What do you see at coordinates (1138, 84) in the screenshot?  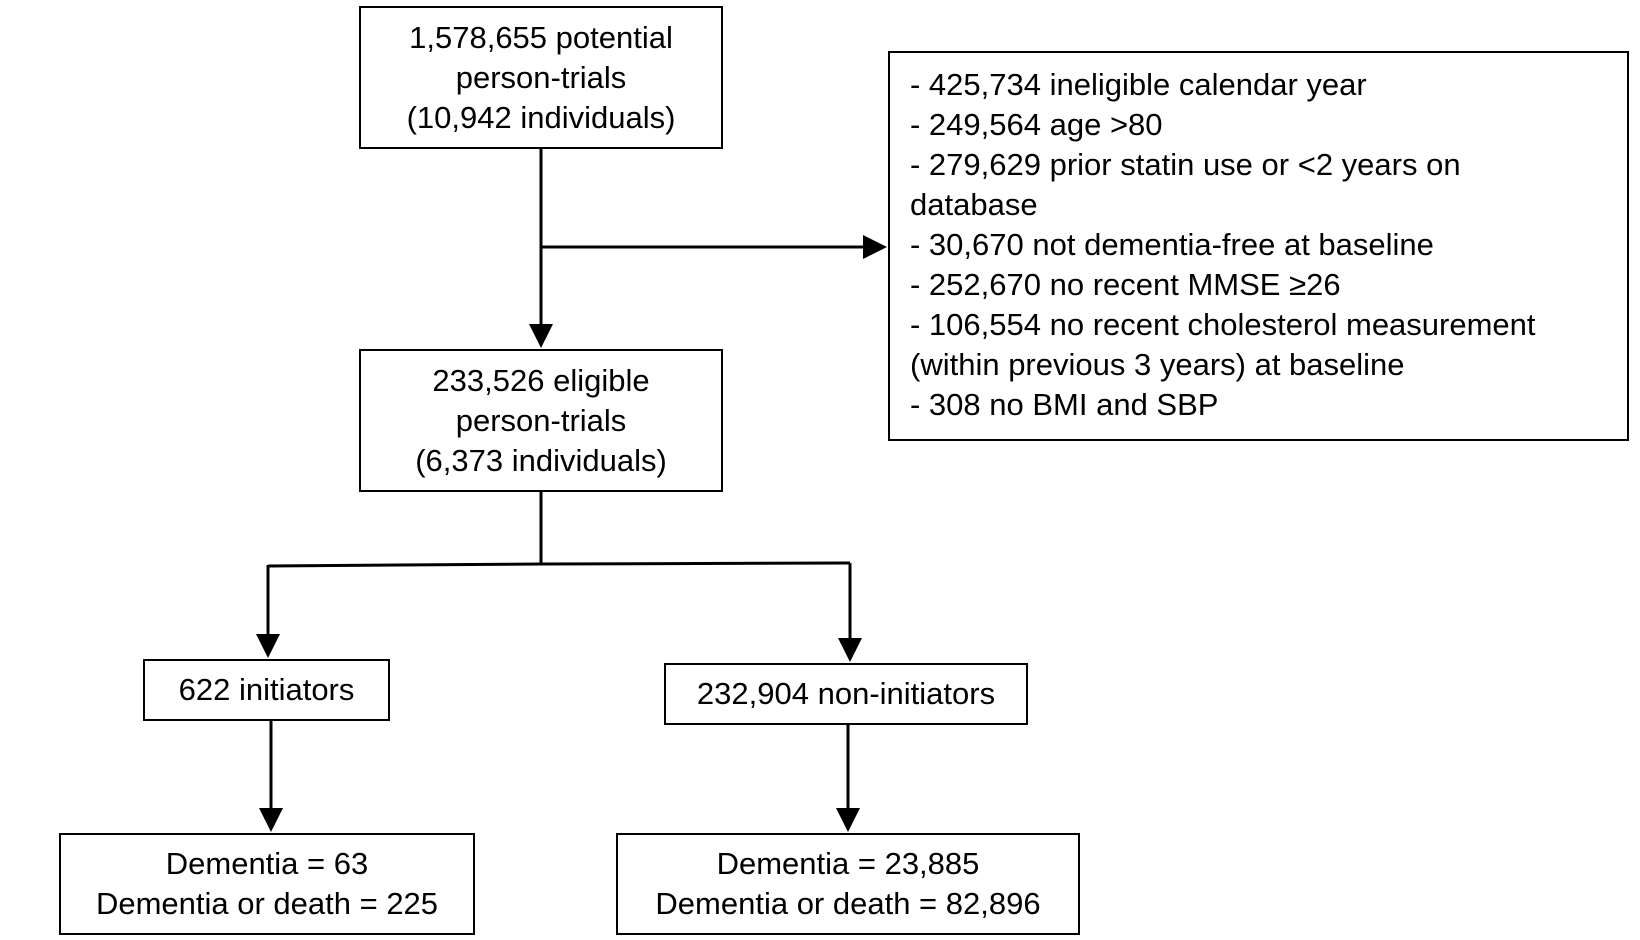 I see `exclusion-item: - 425,734 ineligible calendar year` at bounding box center [1138, 84].